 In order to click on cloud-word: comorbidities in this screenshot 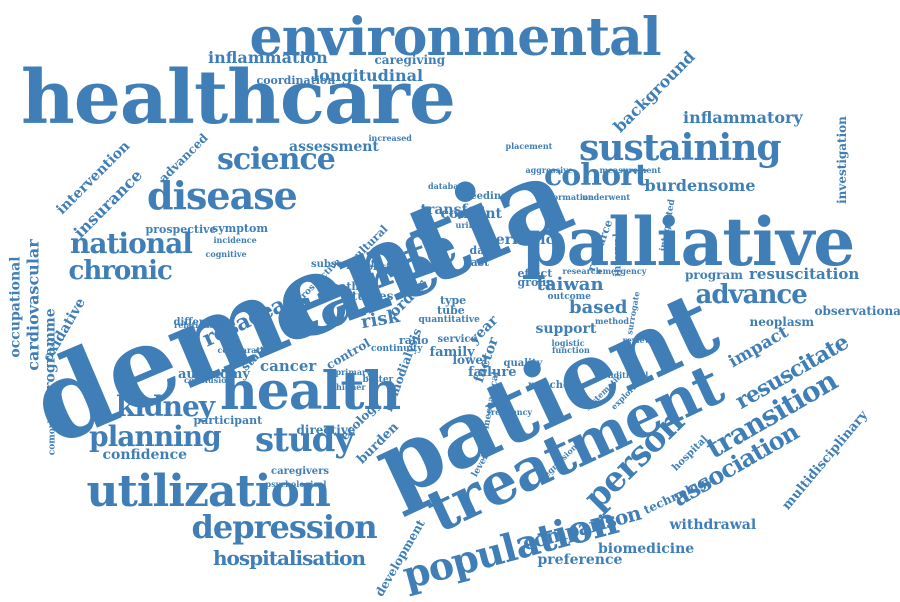, I will do `click(52, 420)`.